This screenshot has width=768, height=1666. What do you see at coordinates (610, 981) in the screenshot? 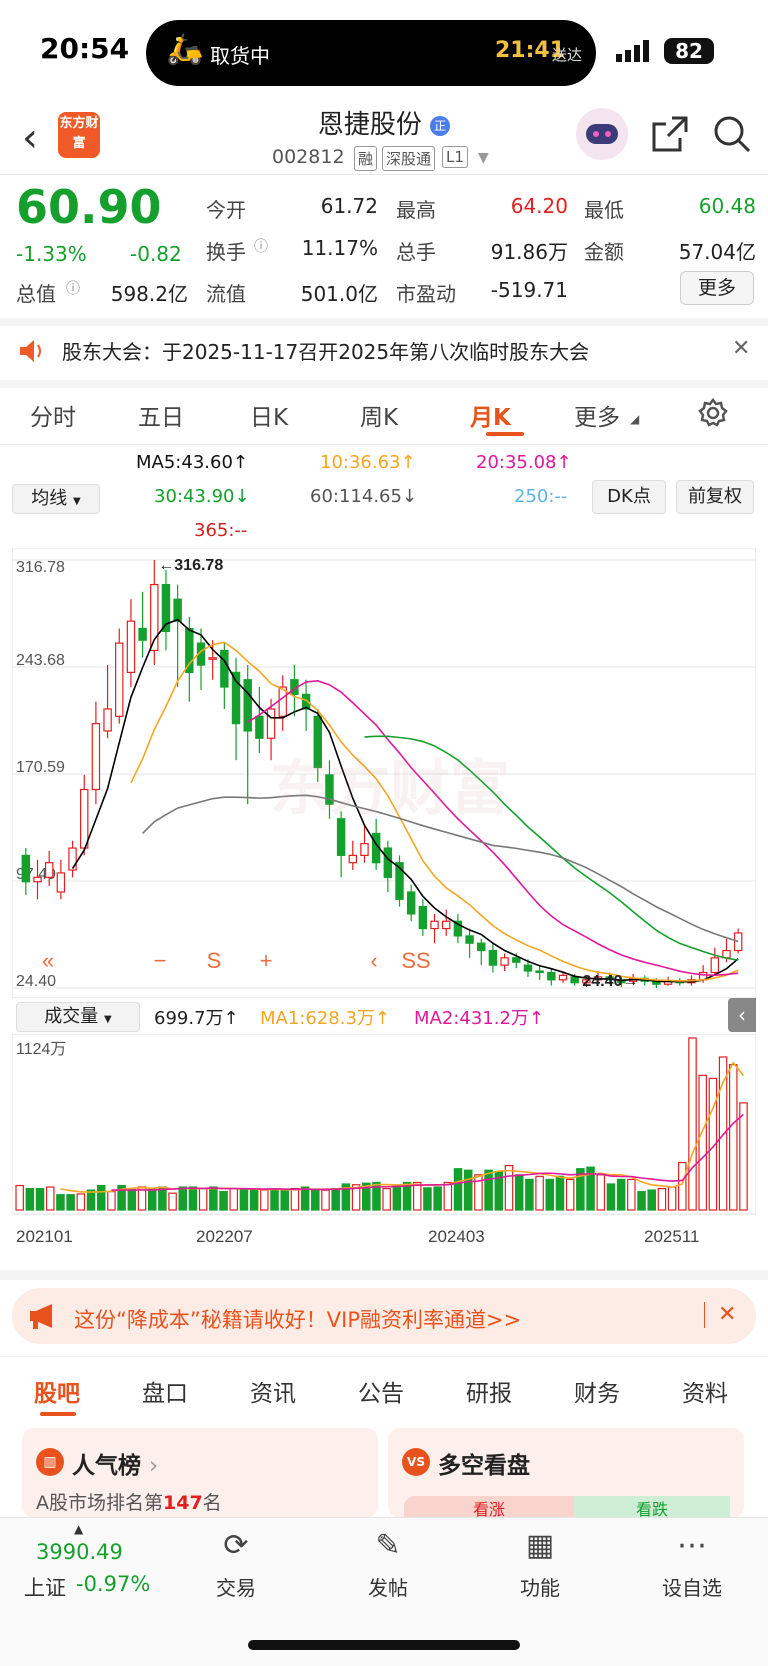
I see `low-marker-label: 24.40→` at bounding box center [610, 981].